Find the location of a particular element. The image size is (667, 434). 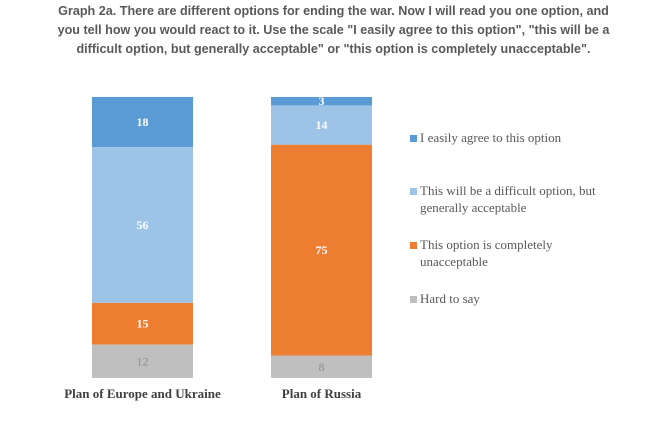

category-label-1: Plan of Russia is located at coordinates (322, 393).